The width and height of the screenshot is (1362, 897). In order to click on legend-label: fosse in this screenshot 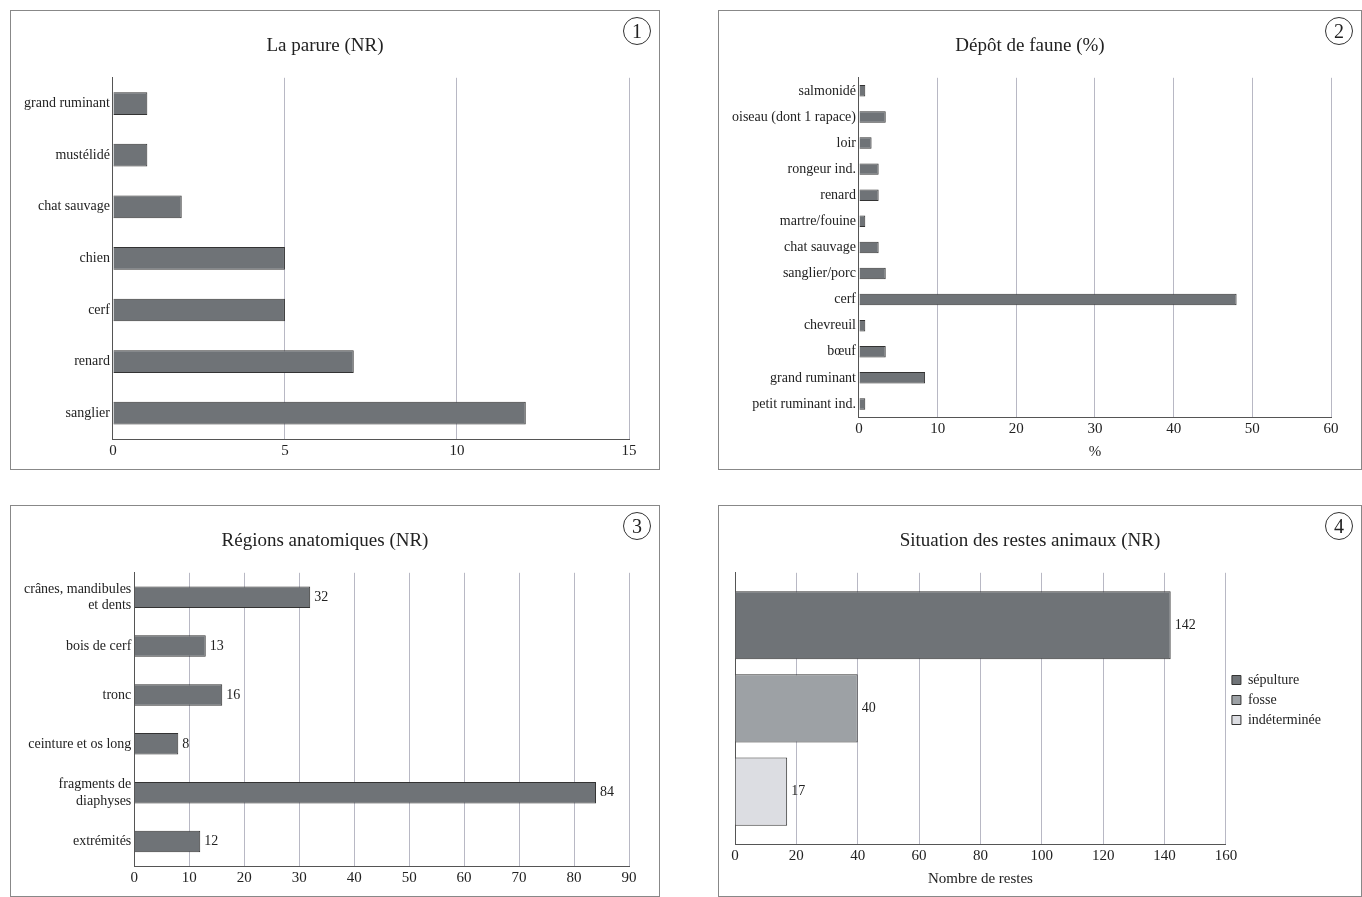, I will do `click(1262, 699)`.